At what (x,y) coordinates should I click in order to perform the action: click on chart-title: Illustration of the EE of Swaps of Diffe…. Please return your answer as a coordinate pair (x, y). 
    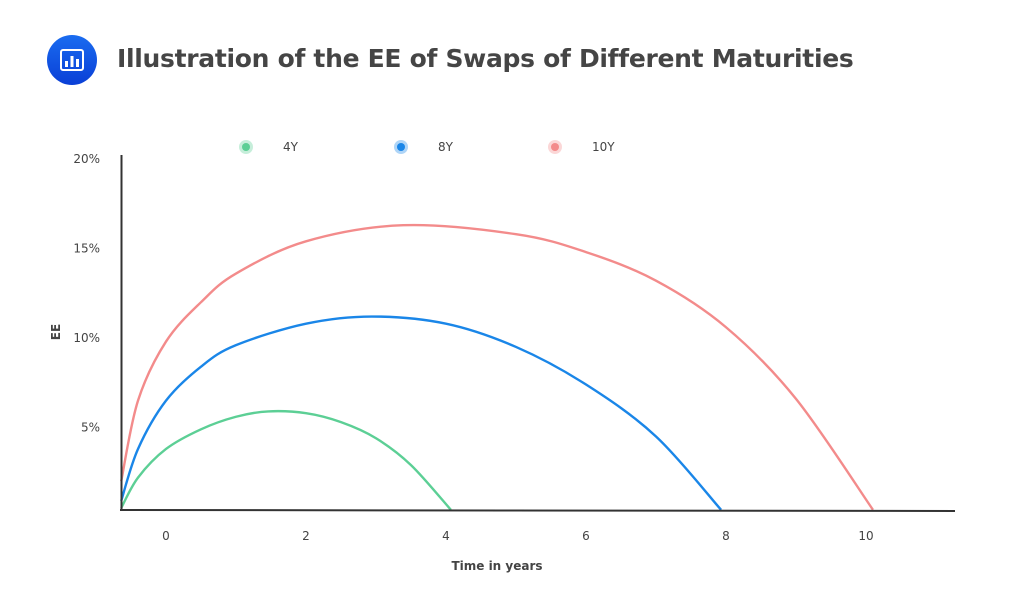
    Looking at the image, I should click on (485, 58).